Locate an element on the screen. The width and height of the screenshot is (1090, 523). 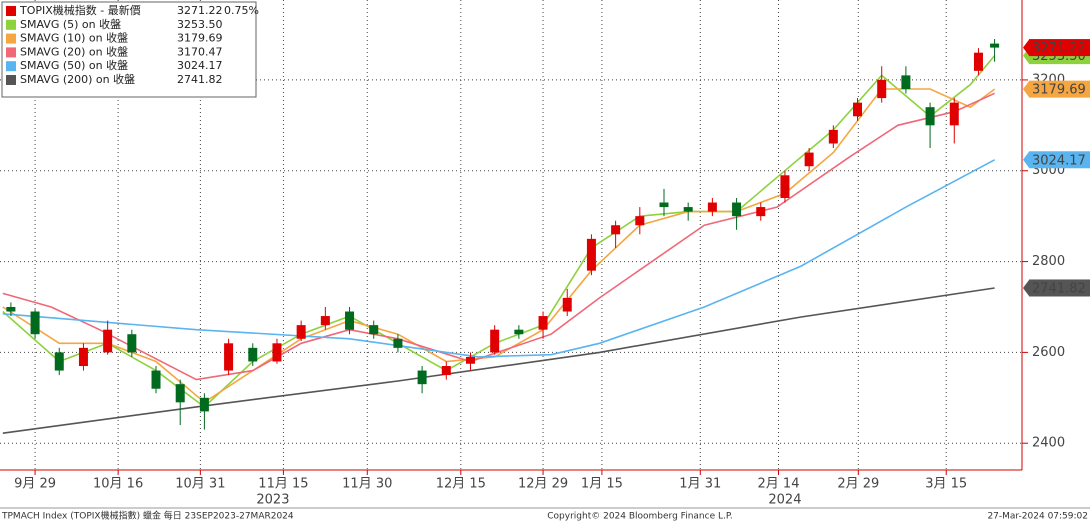
x-tick-label: 12月 15 is located at coordinates (461, 484).